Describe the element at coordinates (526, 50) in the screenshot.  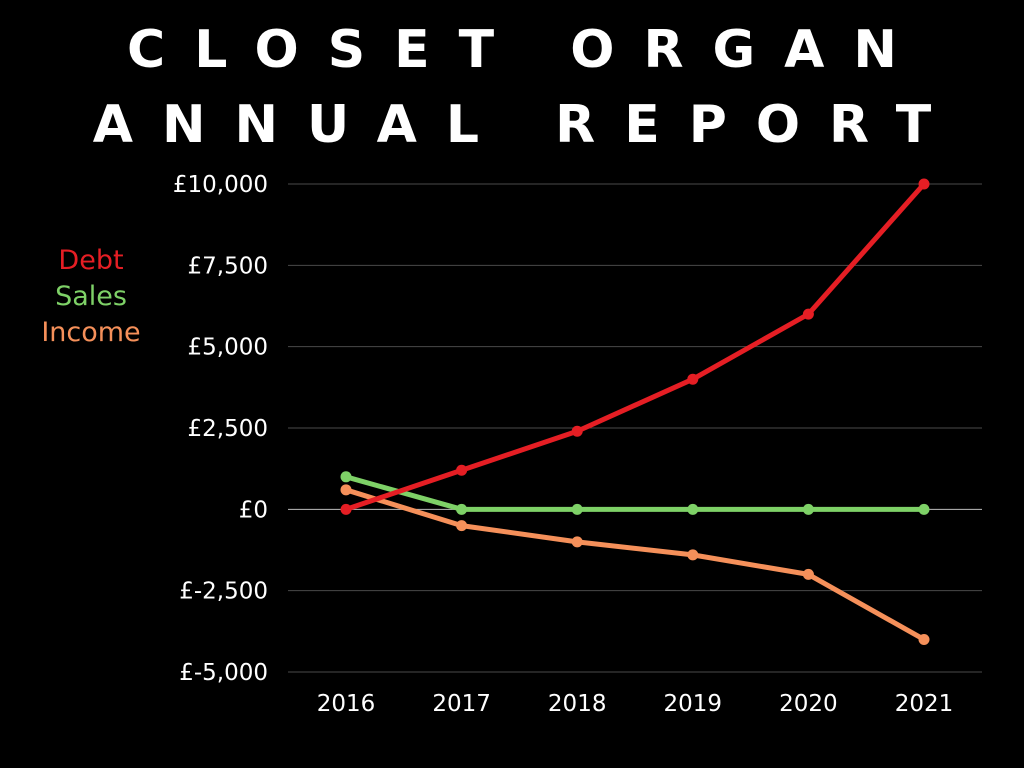
I see `chart-title-line-1: CLOSET ORGAN` at that location.